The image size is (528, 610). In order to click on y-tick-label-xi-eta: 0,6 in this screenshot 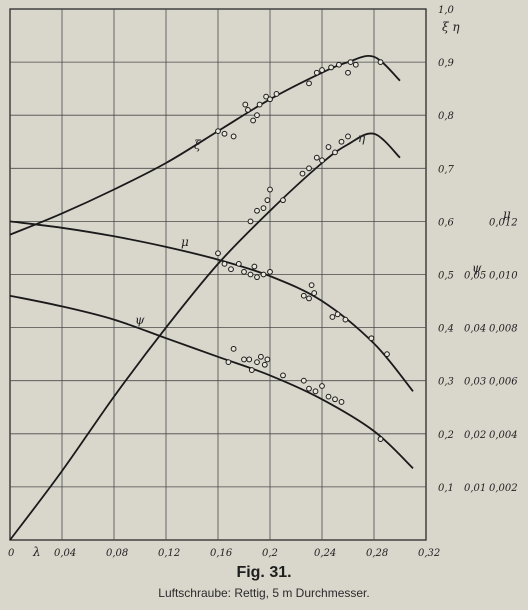, I will do `click(446, 222)`.